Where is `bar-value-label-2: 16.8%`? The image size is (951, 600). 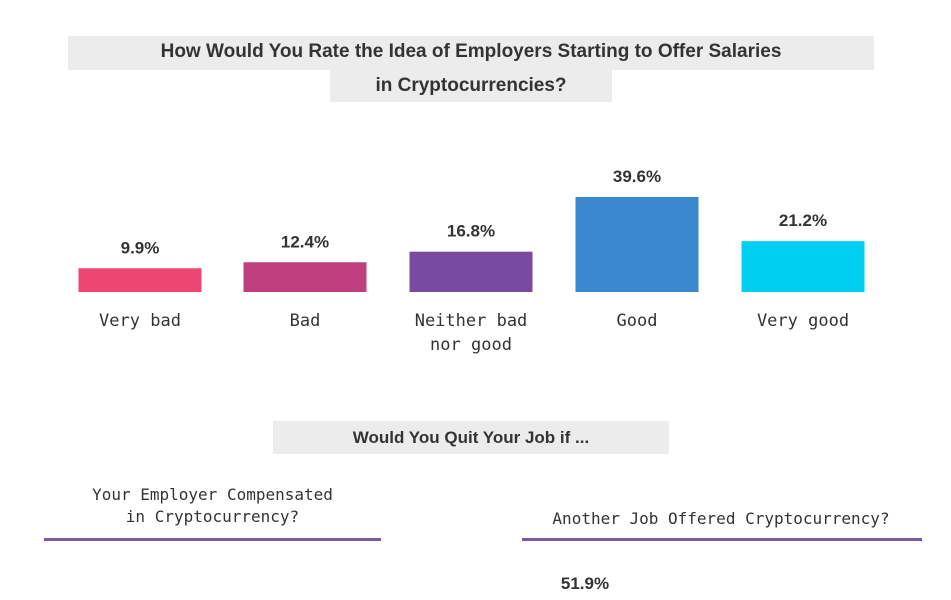
bar-value-label-2: 16.8% is located at coordinates (471, 231).